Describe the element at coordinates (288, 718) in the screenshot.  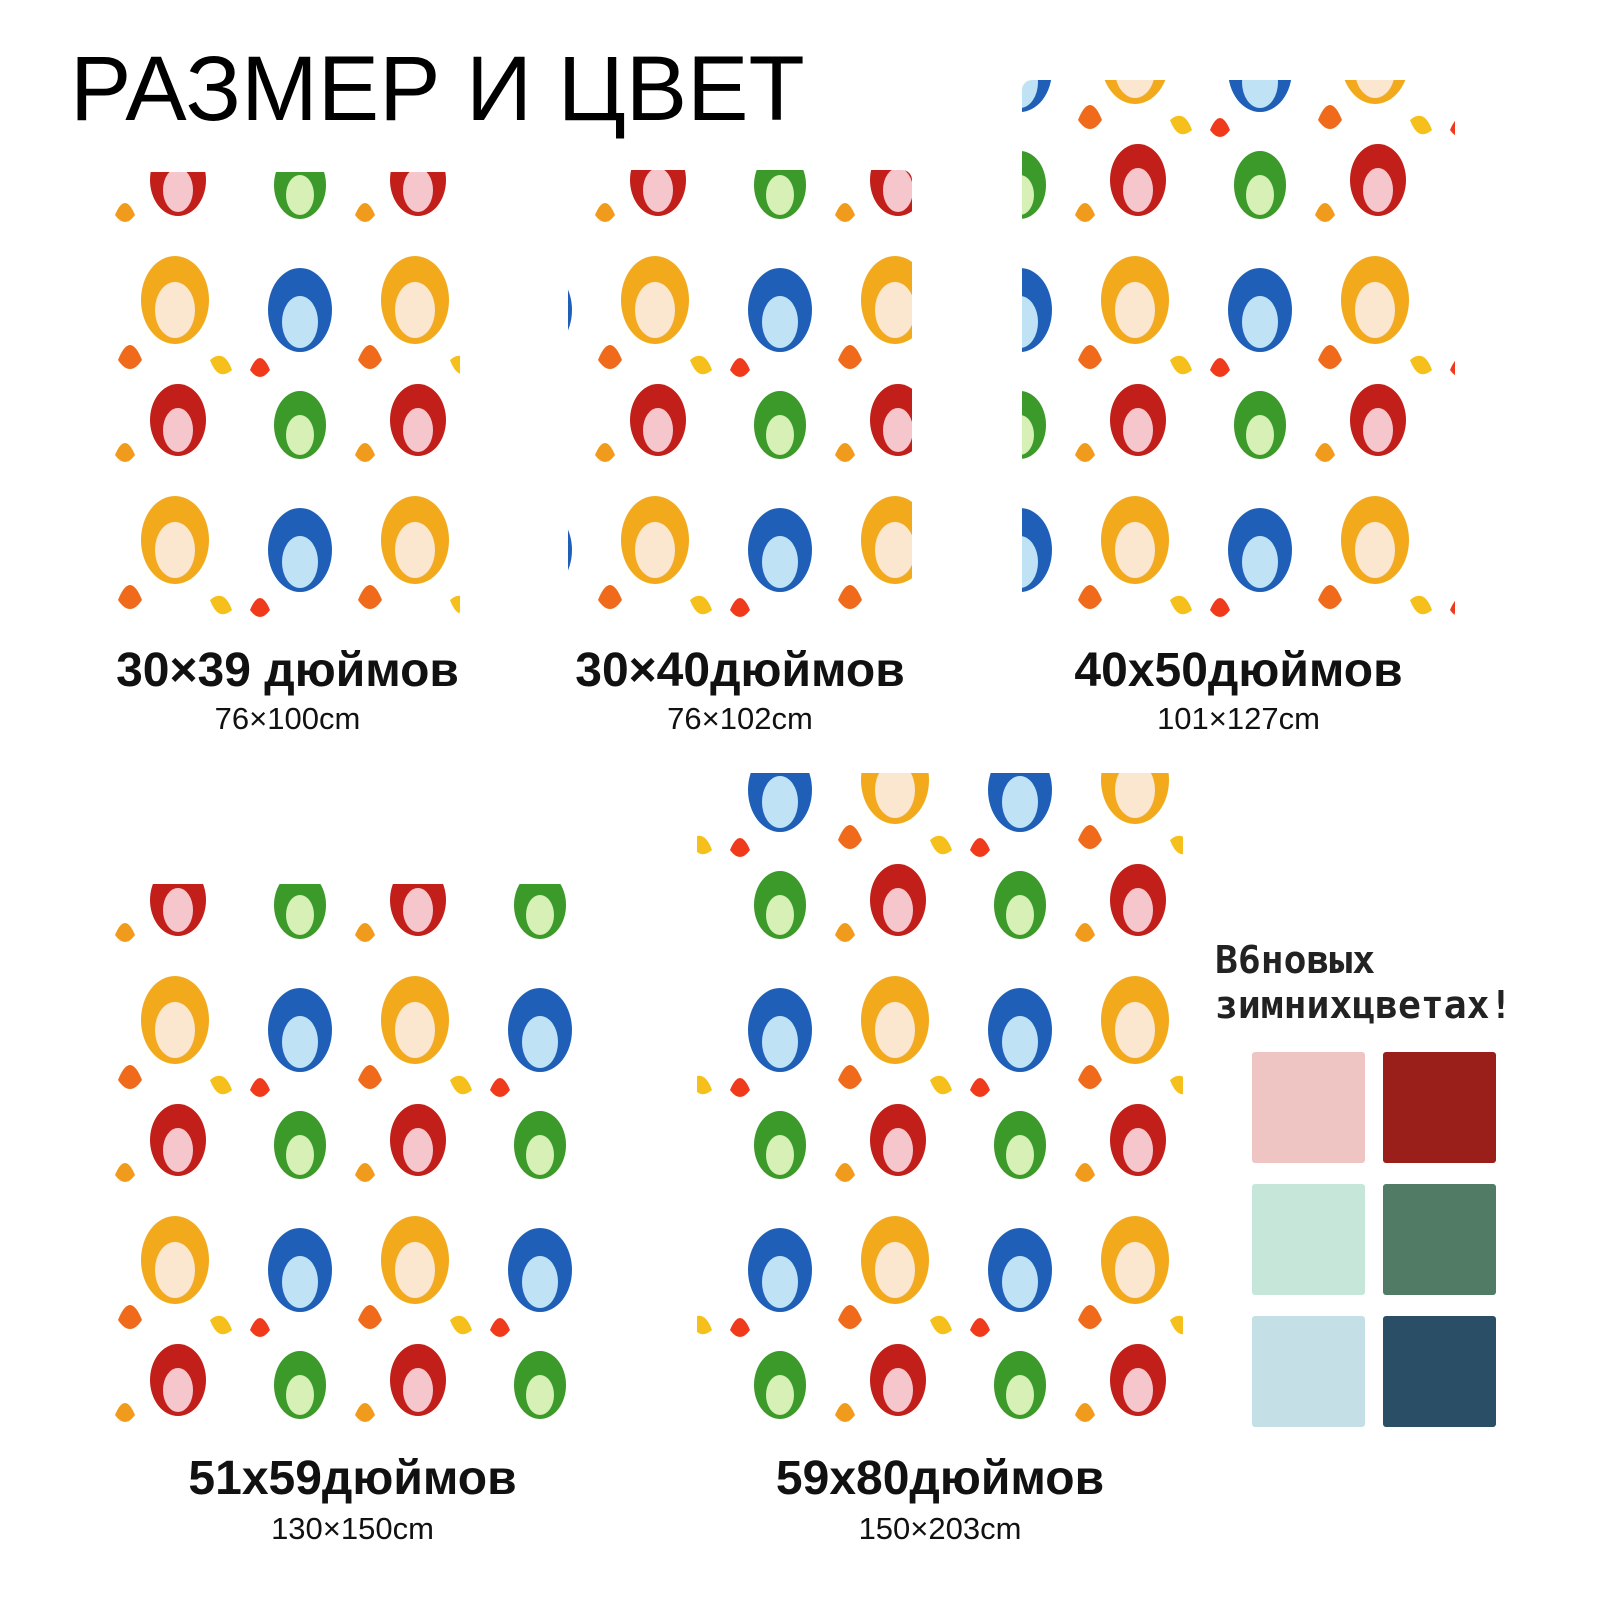
I see `size-cm: 76×100cm` at that location.